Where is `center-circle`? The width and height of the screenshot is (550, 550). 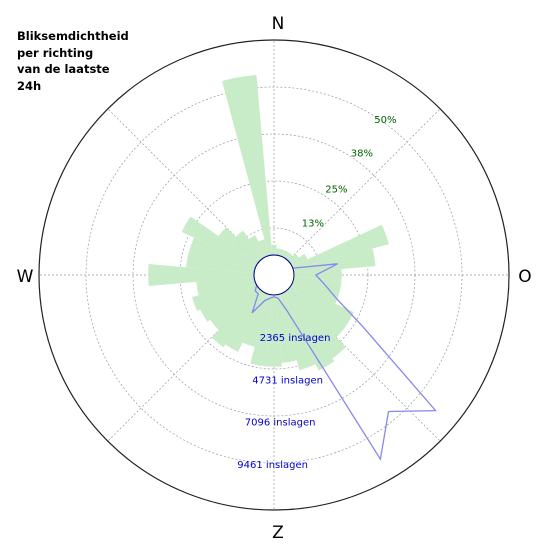 center-circle is located at coordinates (274, 275).